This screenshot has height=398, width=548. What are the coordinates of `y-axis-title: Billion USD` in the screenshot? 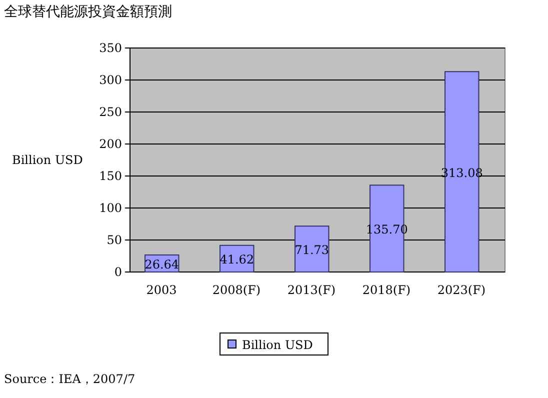 It's located at (47, 160).